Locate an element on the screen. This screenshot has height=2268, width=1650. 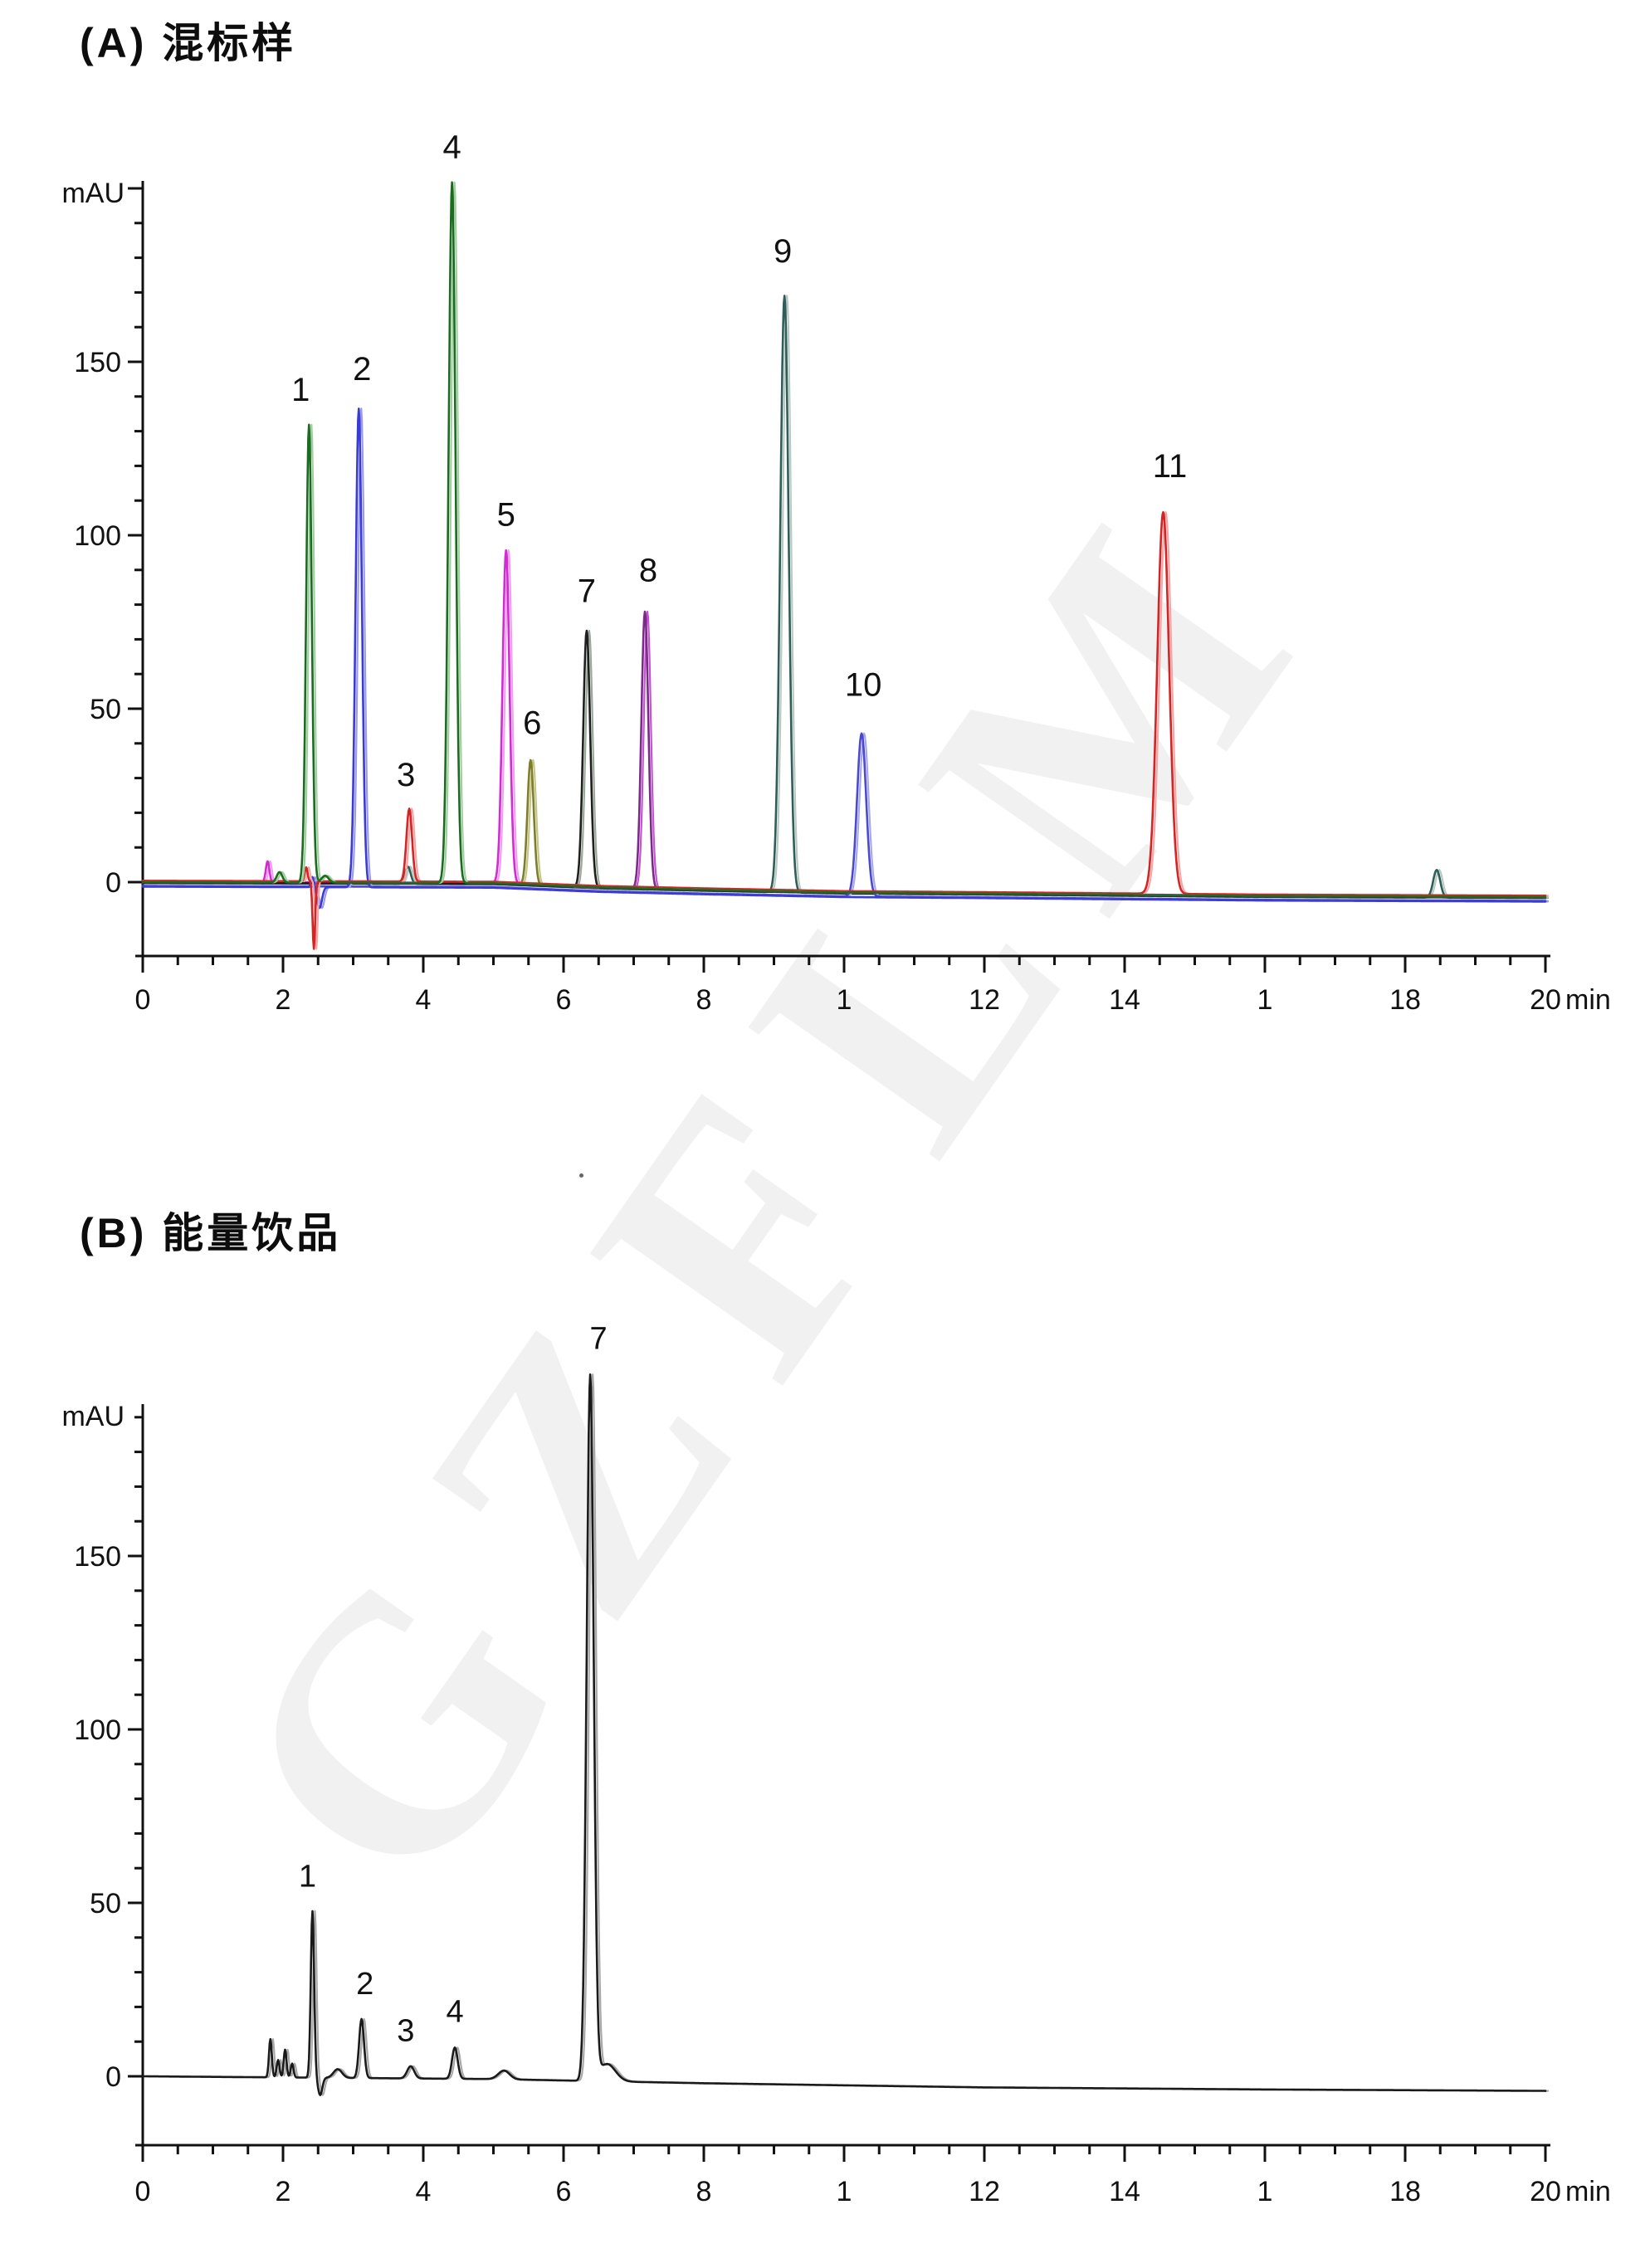
peak-label-A-2: 2 is located at coordinates (362, 369).